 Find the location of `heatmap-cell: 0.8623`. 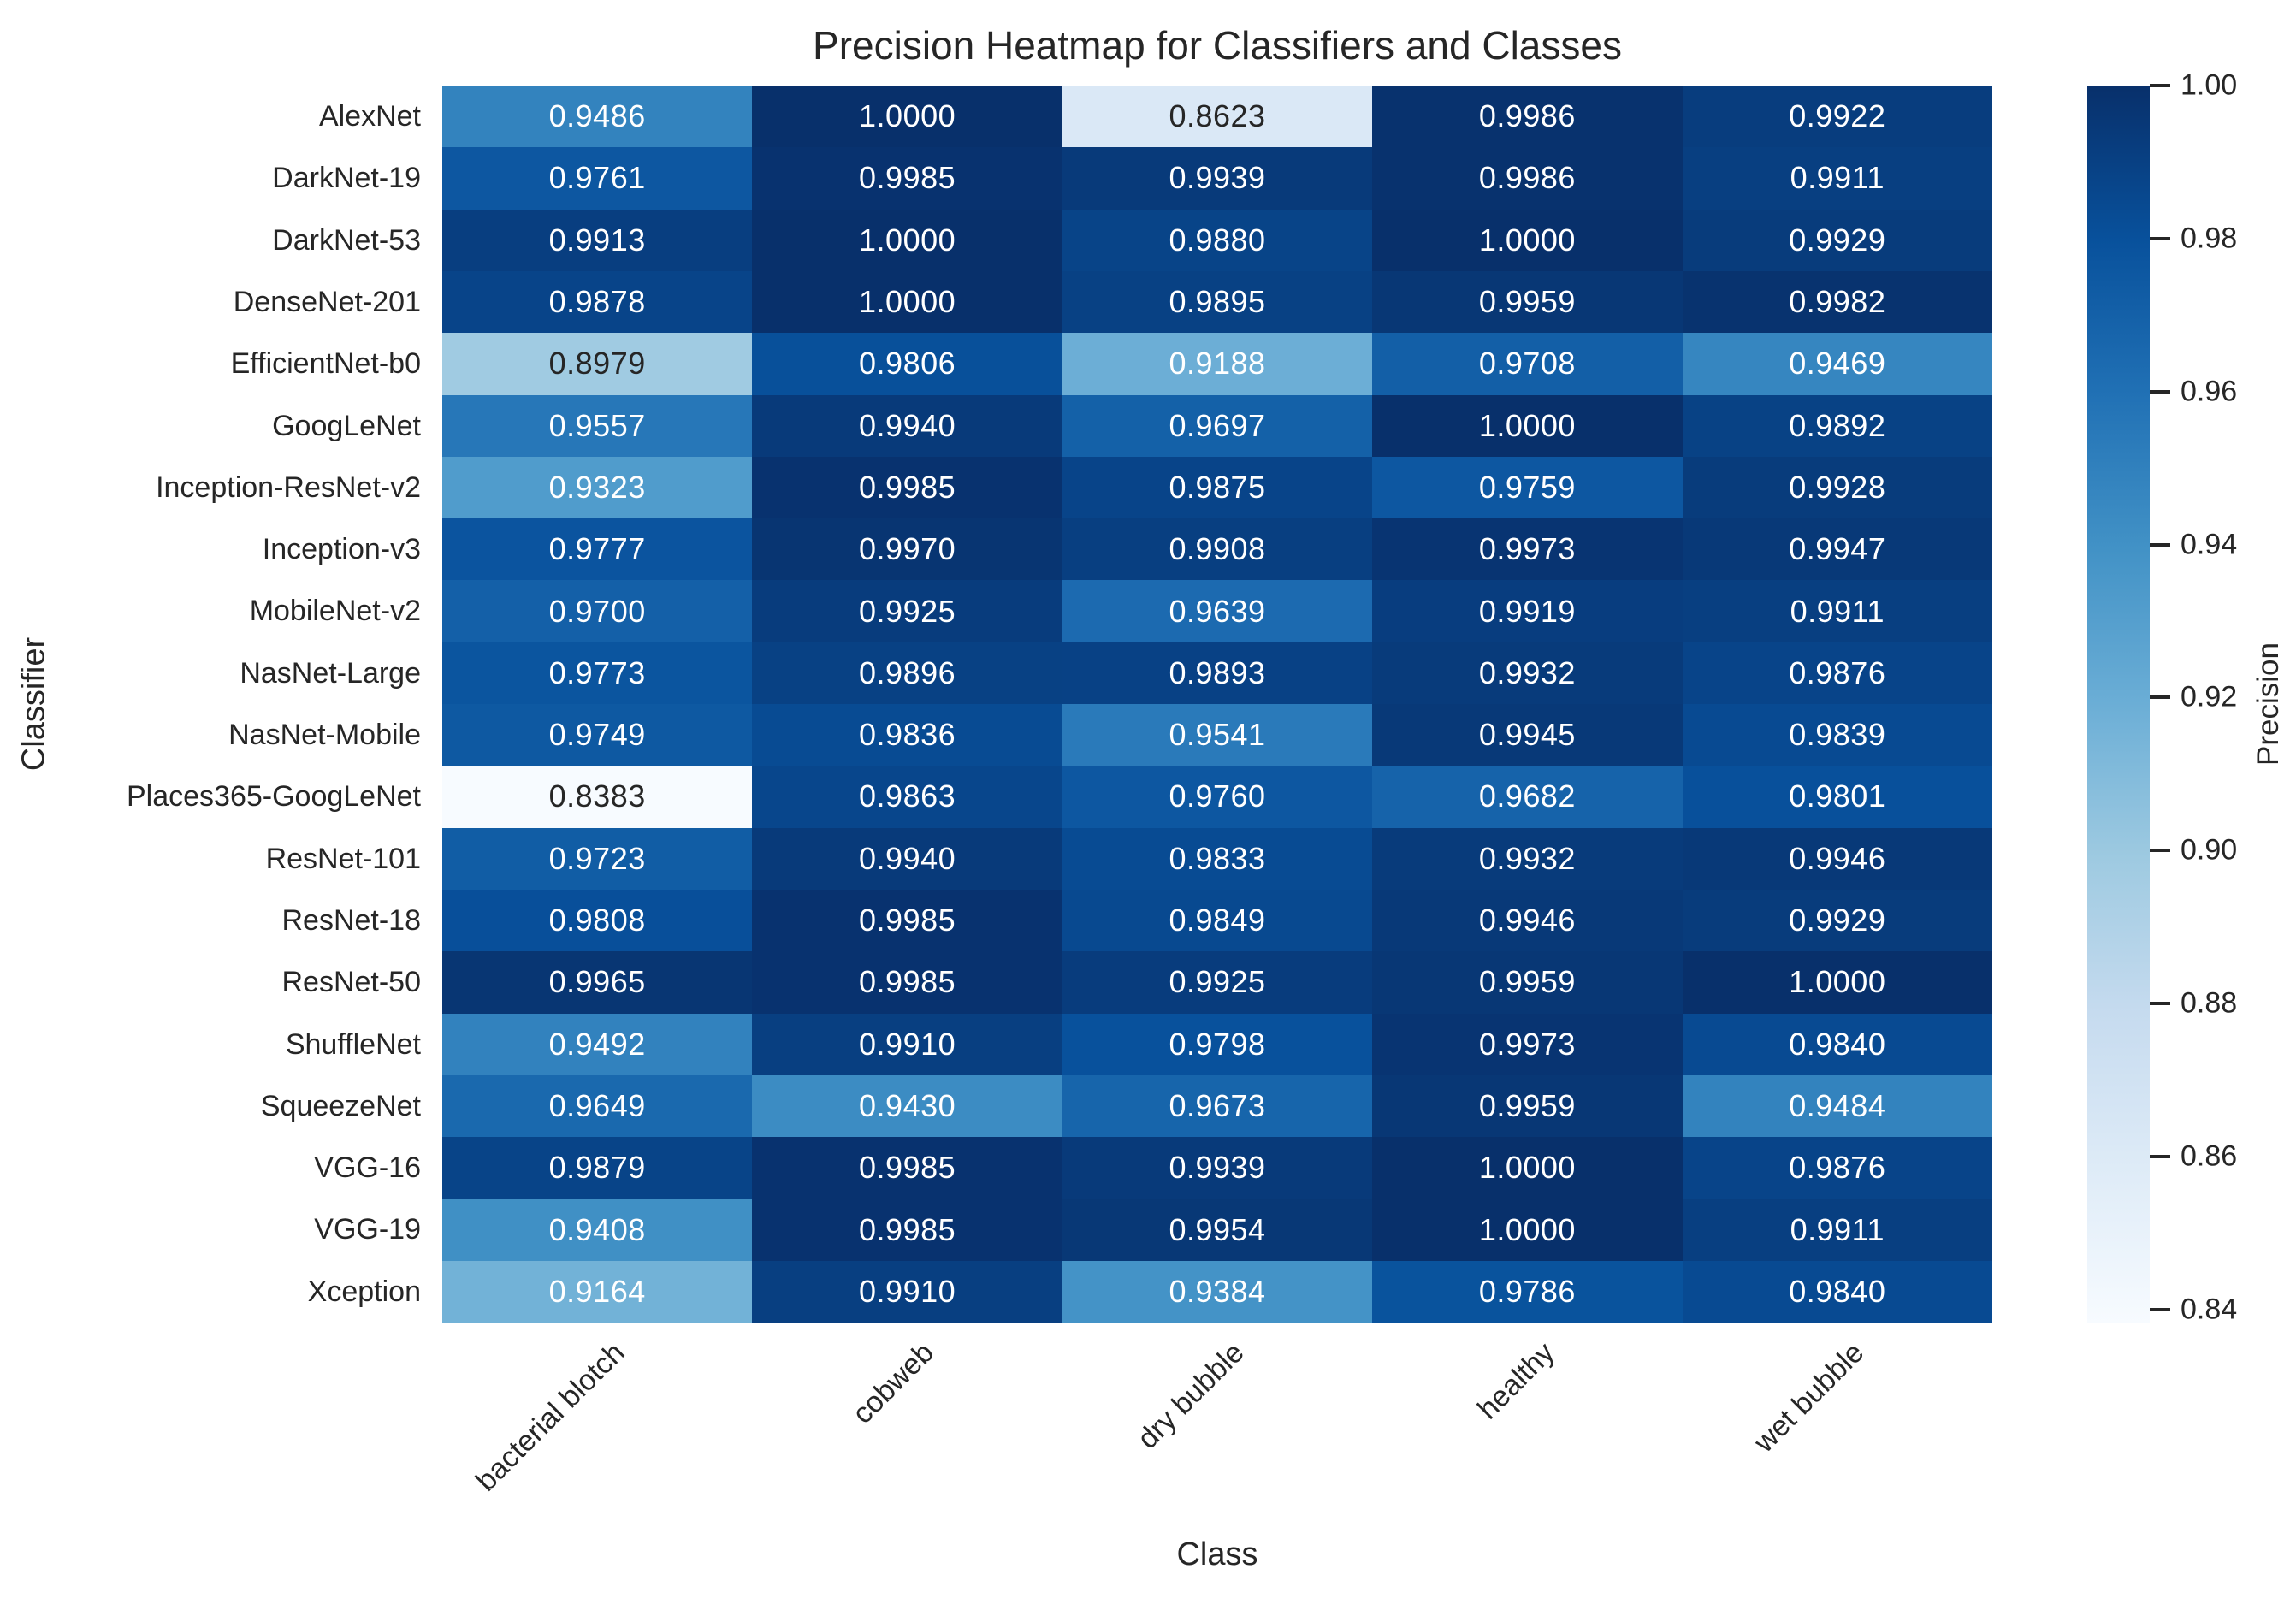

heatmap-cell: 0.8623 is located at coordinates (1217, 117).